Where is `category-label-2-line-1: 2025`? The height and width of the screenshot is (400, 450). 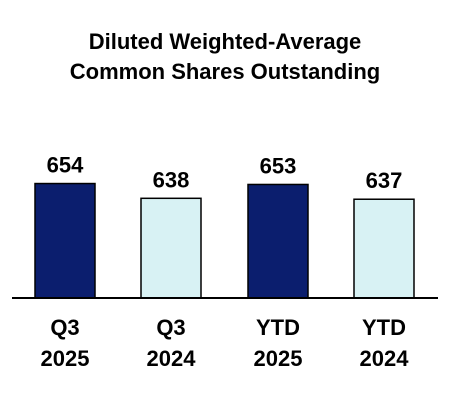
category-label-2-line-1: 2025 is located at coordinates (278, 358).